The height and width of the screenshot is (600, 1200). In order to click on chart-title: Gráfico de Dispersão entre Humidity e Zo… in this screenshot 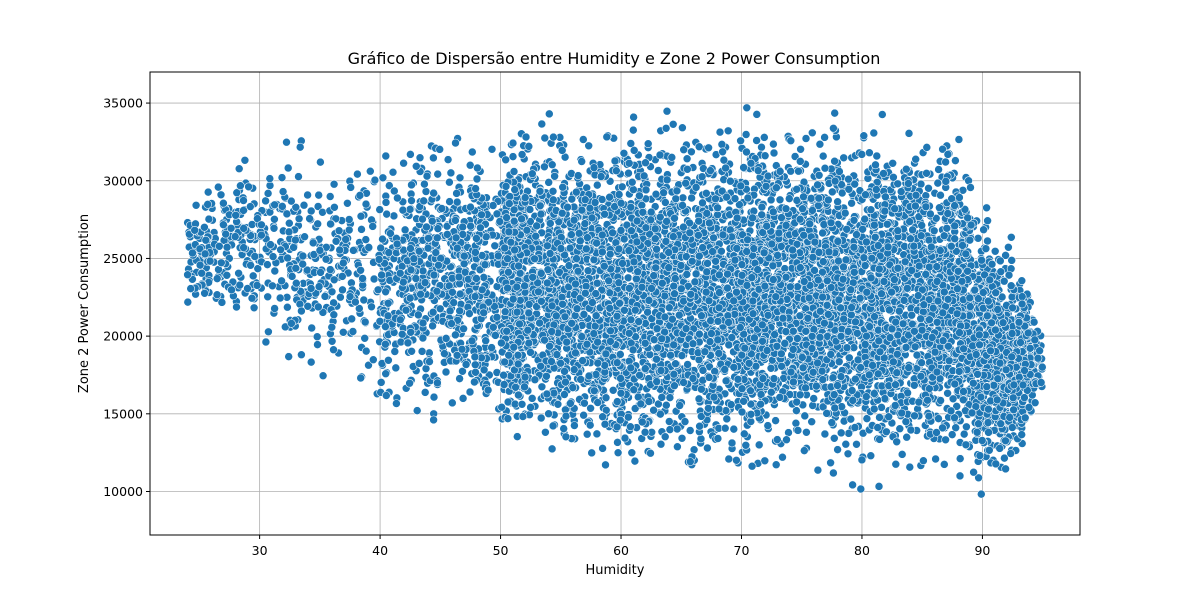, I will do `click(614, 58)`.